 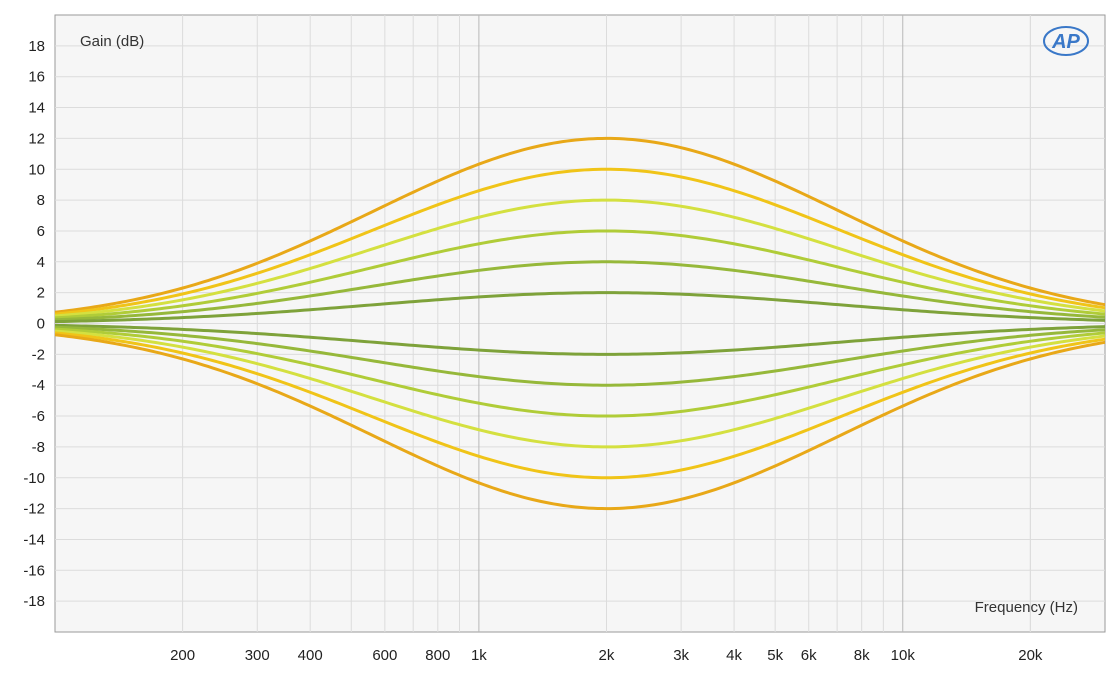 What do you see at coordinates (479, 655) in the screenshot?
I see `x-tick-label: 1k` at bounding box center [479, 655].